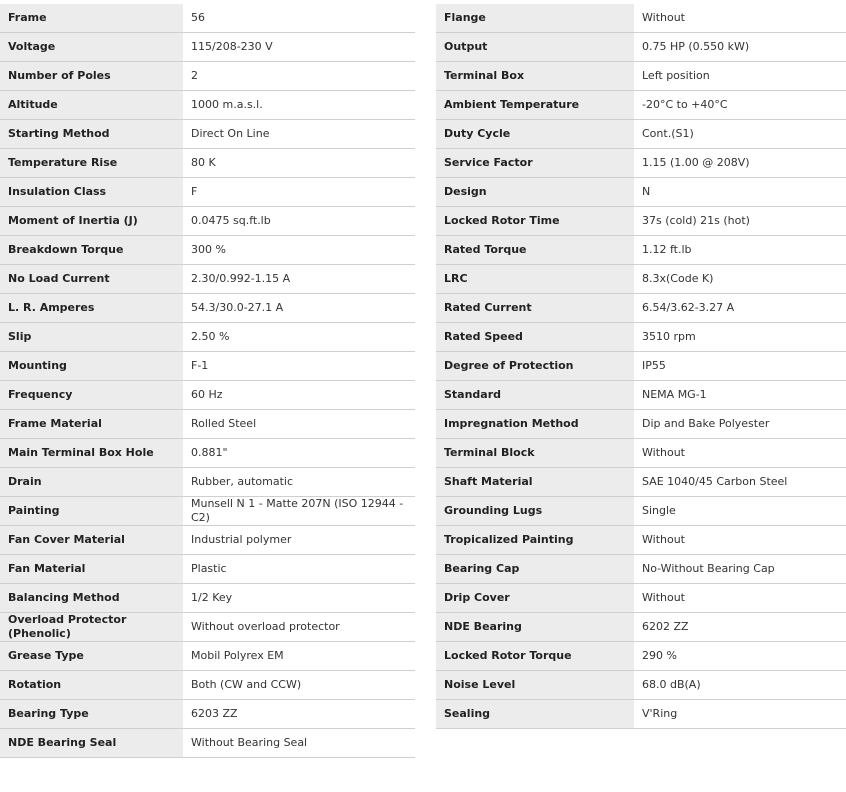 This screenshot has width=846, height=792. Describe the element at coordinates (740, 569) in the screenshot. I see `spec-value: No-Without Bearing Cap` at that location.